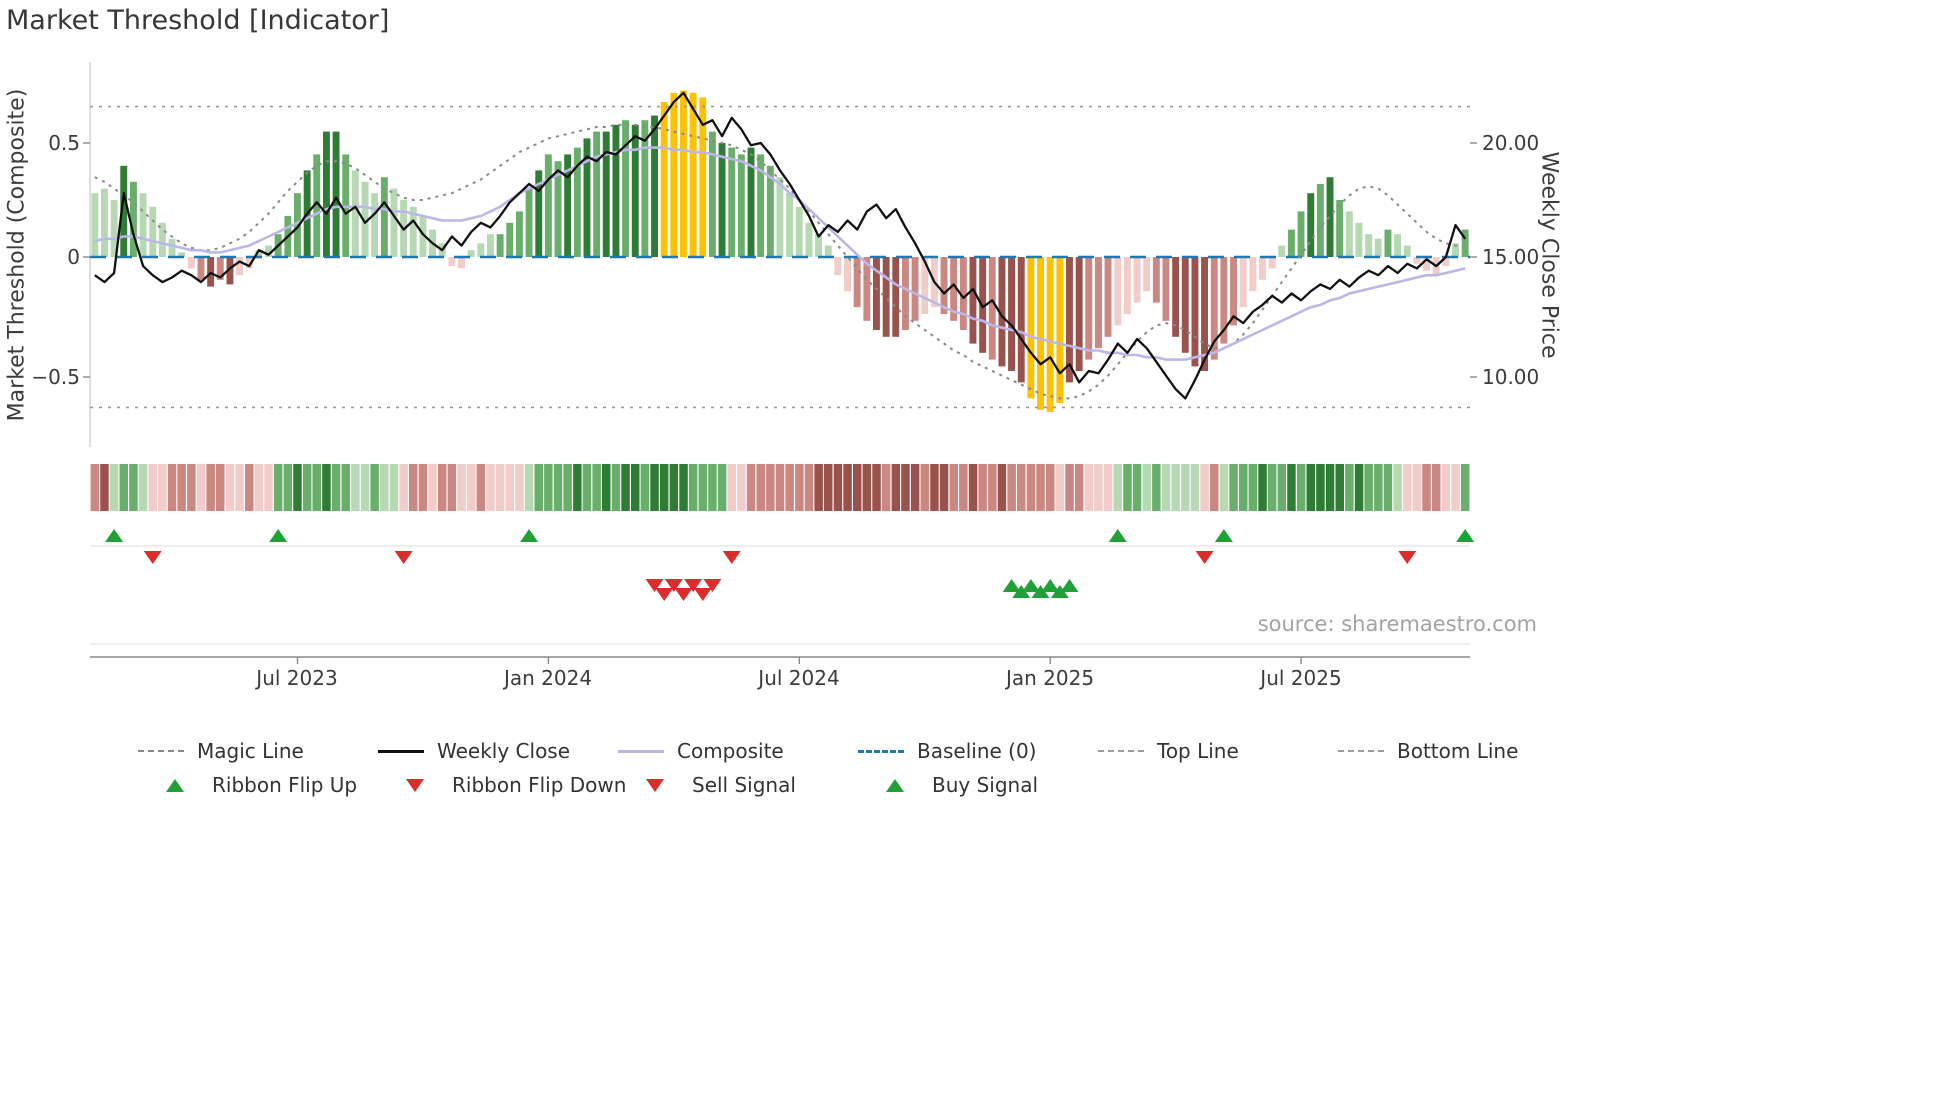  I want to click on x-tick-jan-2024: Jan 2024, so click(548, 678).